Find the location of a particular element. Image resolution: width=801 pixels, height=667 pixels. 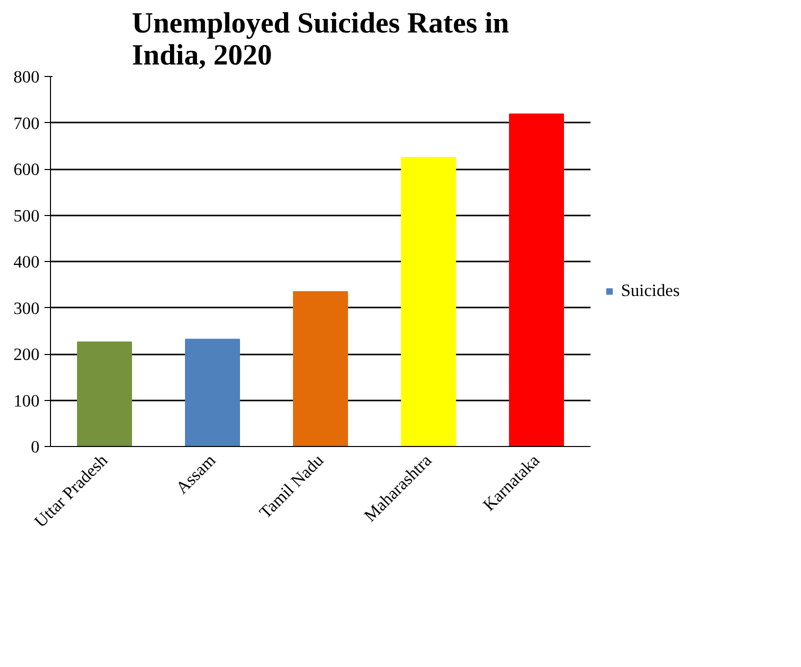

y-tick-label: 500 is located at coordinates (27, 216).